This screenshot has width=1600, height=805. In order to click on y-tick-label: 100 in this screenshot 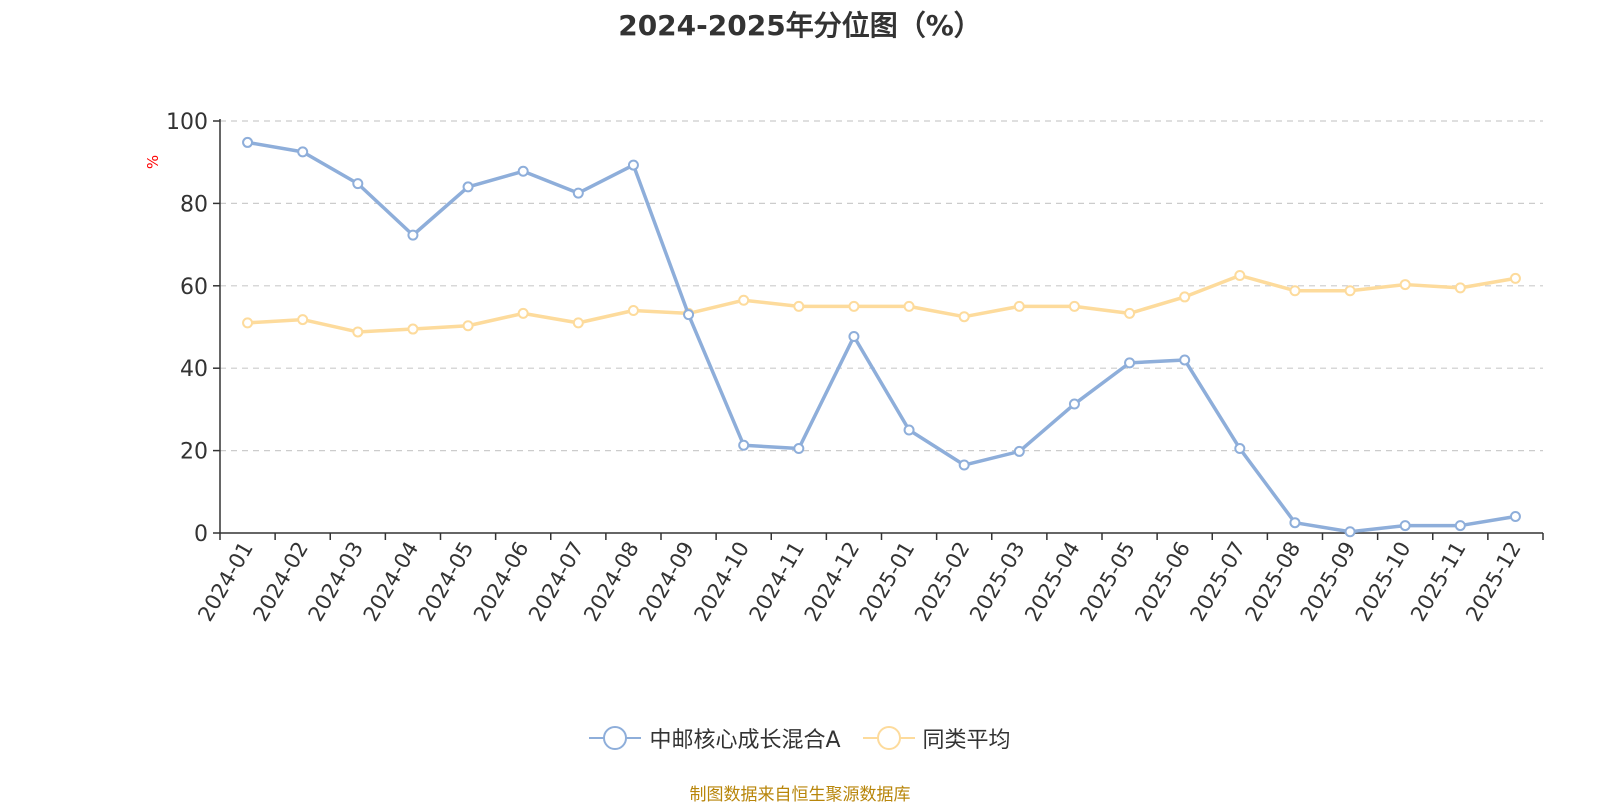, I will do `click(187, 122)`.